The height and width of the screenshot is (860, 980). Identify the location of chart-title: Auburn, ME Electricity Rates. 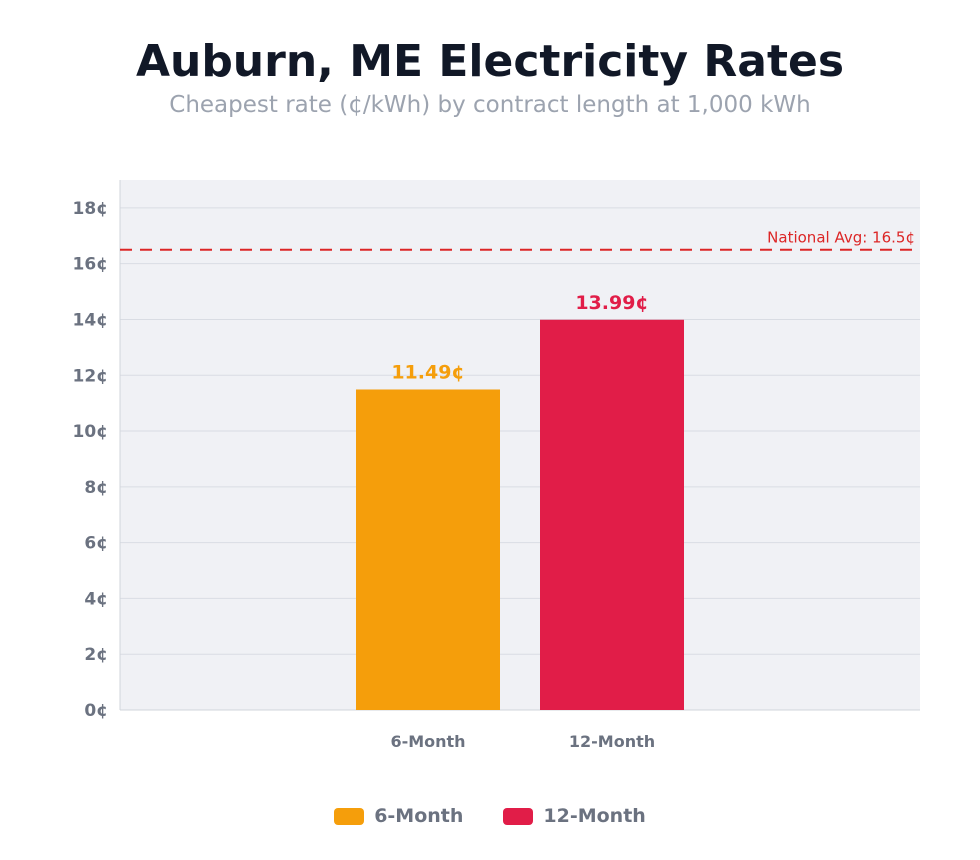
(490, 61).